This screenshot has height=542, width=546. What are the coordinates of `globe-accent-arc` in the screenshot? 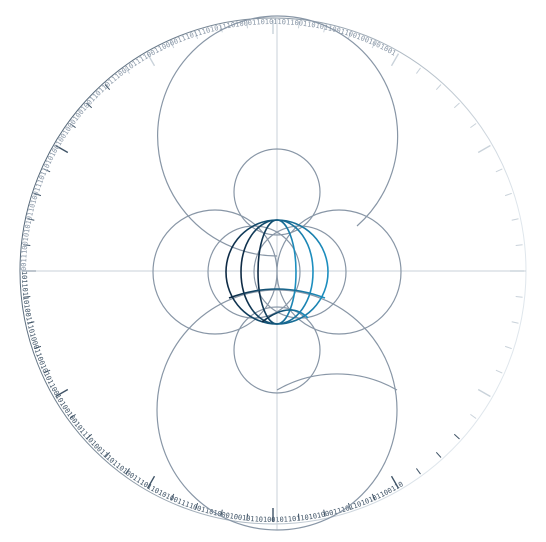 It's located at (285, 316).